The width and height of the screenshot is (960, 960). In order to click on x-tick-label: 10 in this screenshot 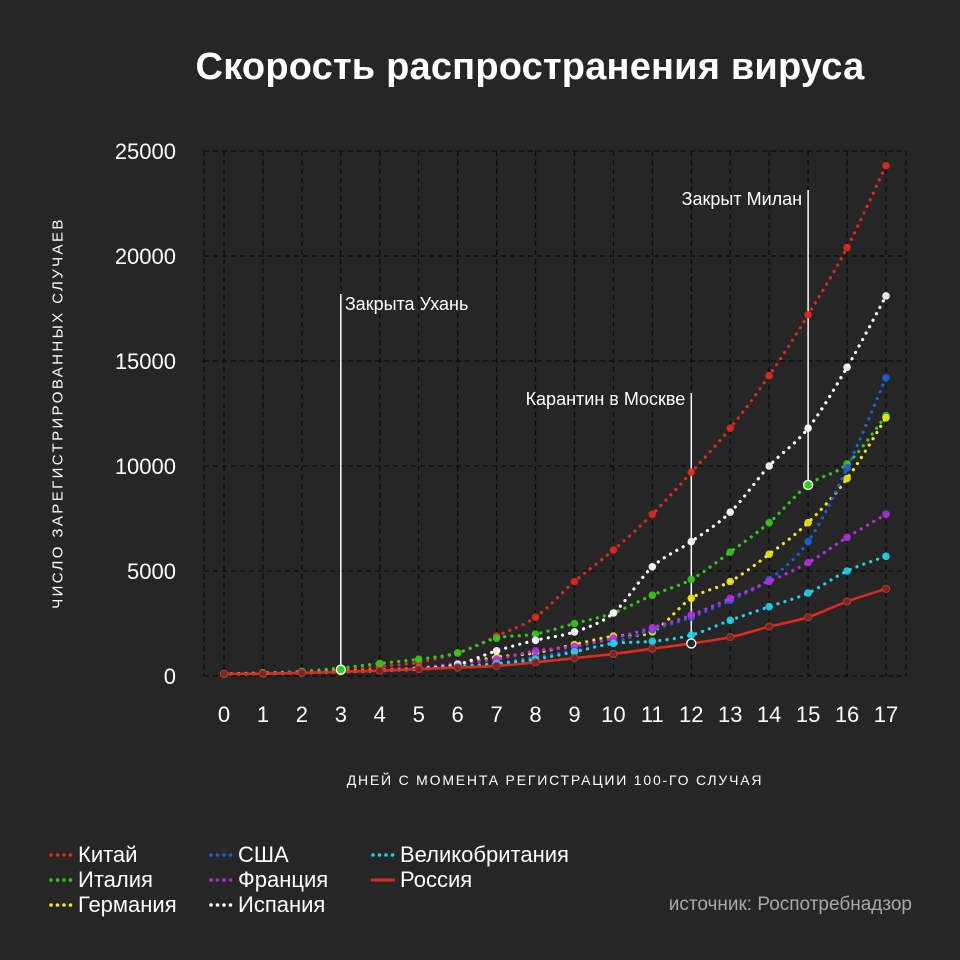, I will do `click(613, 714)`.